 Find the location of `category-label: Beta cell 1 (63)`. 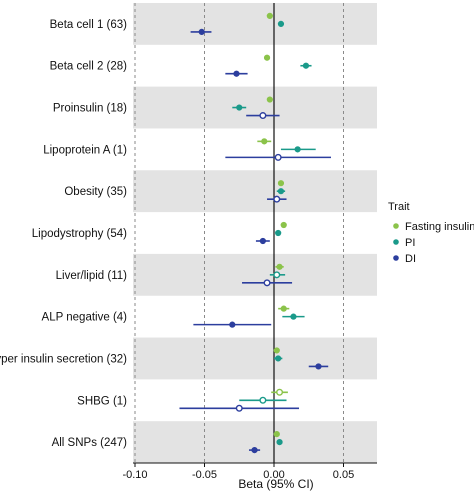

category-label: Beta cell 1 (63) is located at coordinates (89, 25).